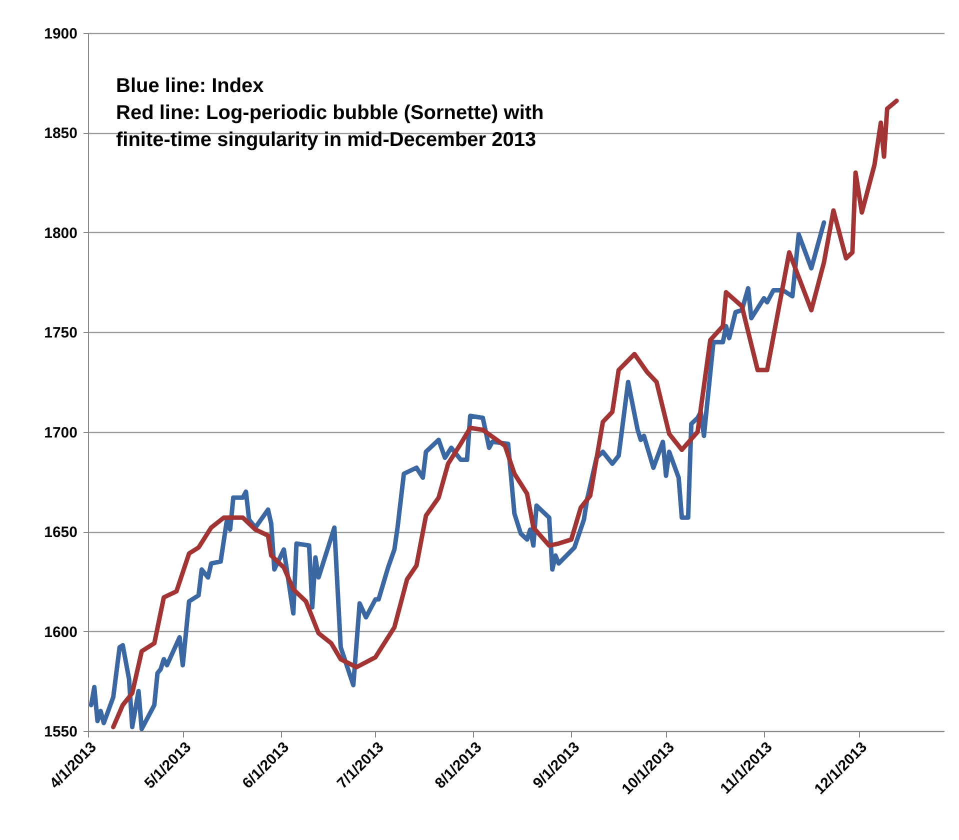 Image resolution: width=959 pixels, height=840 pixels. What do you see at coordinates (61, 333) in the screenshot?
I see `y-tick-label: 1750` at bounding box center [61, 333].